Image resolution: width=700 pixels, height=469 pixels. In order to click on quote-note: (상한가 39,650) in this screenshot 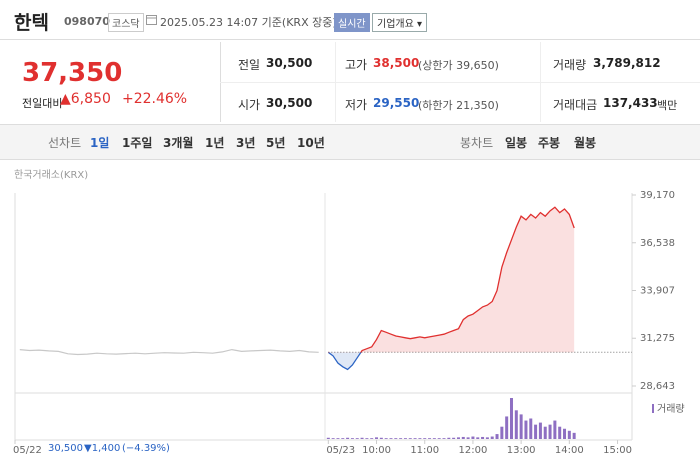, I will do `click(458, 65)`.